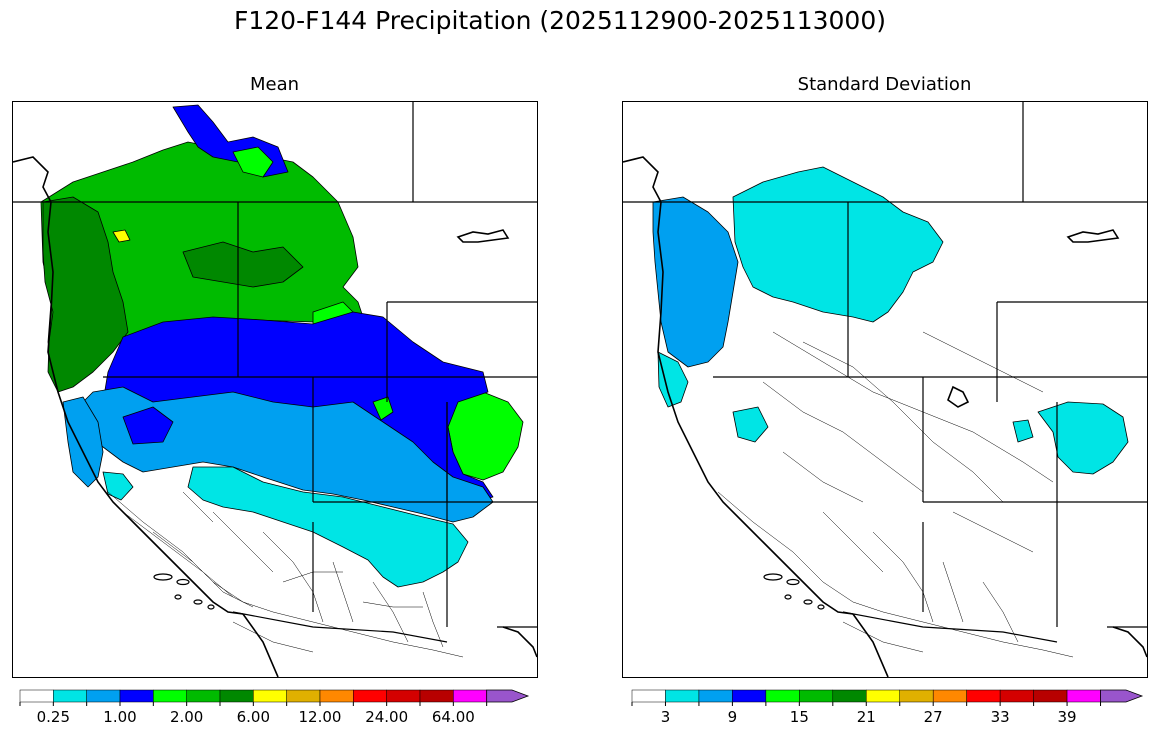 The height and width of the screenshot is (741, 1159). Describe the element at coordinates (253, 717) in the screenshot. I see `colorbar-tick-label: 6.00` at that location.